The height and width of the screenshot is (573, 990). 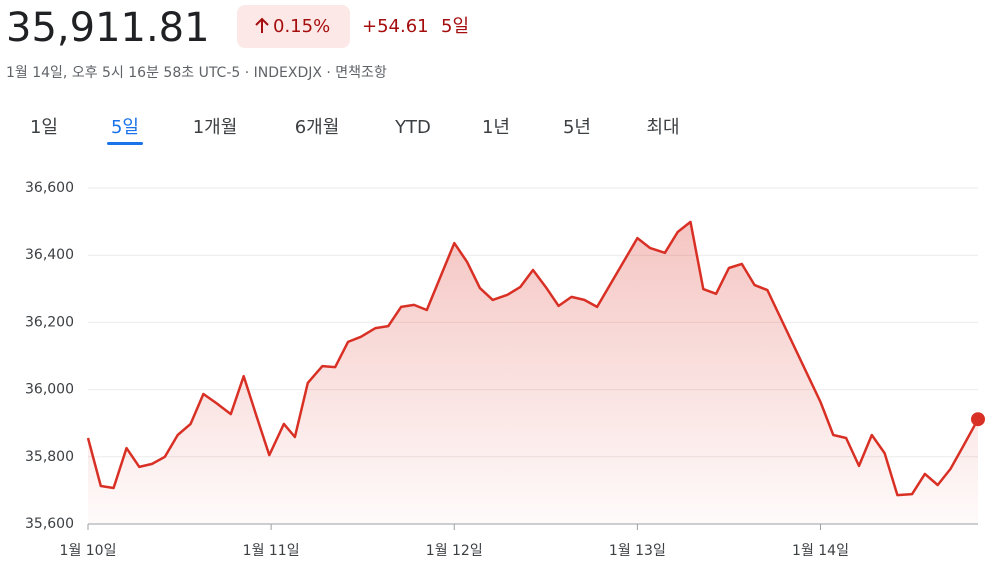 I want to click on up-arrow, so click(x=262, y=25).